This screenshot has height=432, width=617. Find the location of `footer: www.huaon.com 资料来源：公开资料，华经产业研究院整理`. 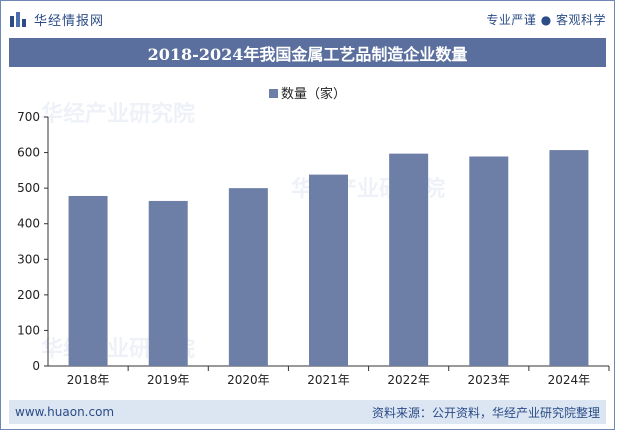

footer: www.huaon.com 资料来源：公开资料，华经产业研究院整理 is located at coordinates (307, 412).